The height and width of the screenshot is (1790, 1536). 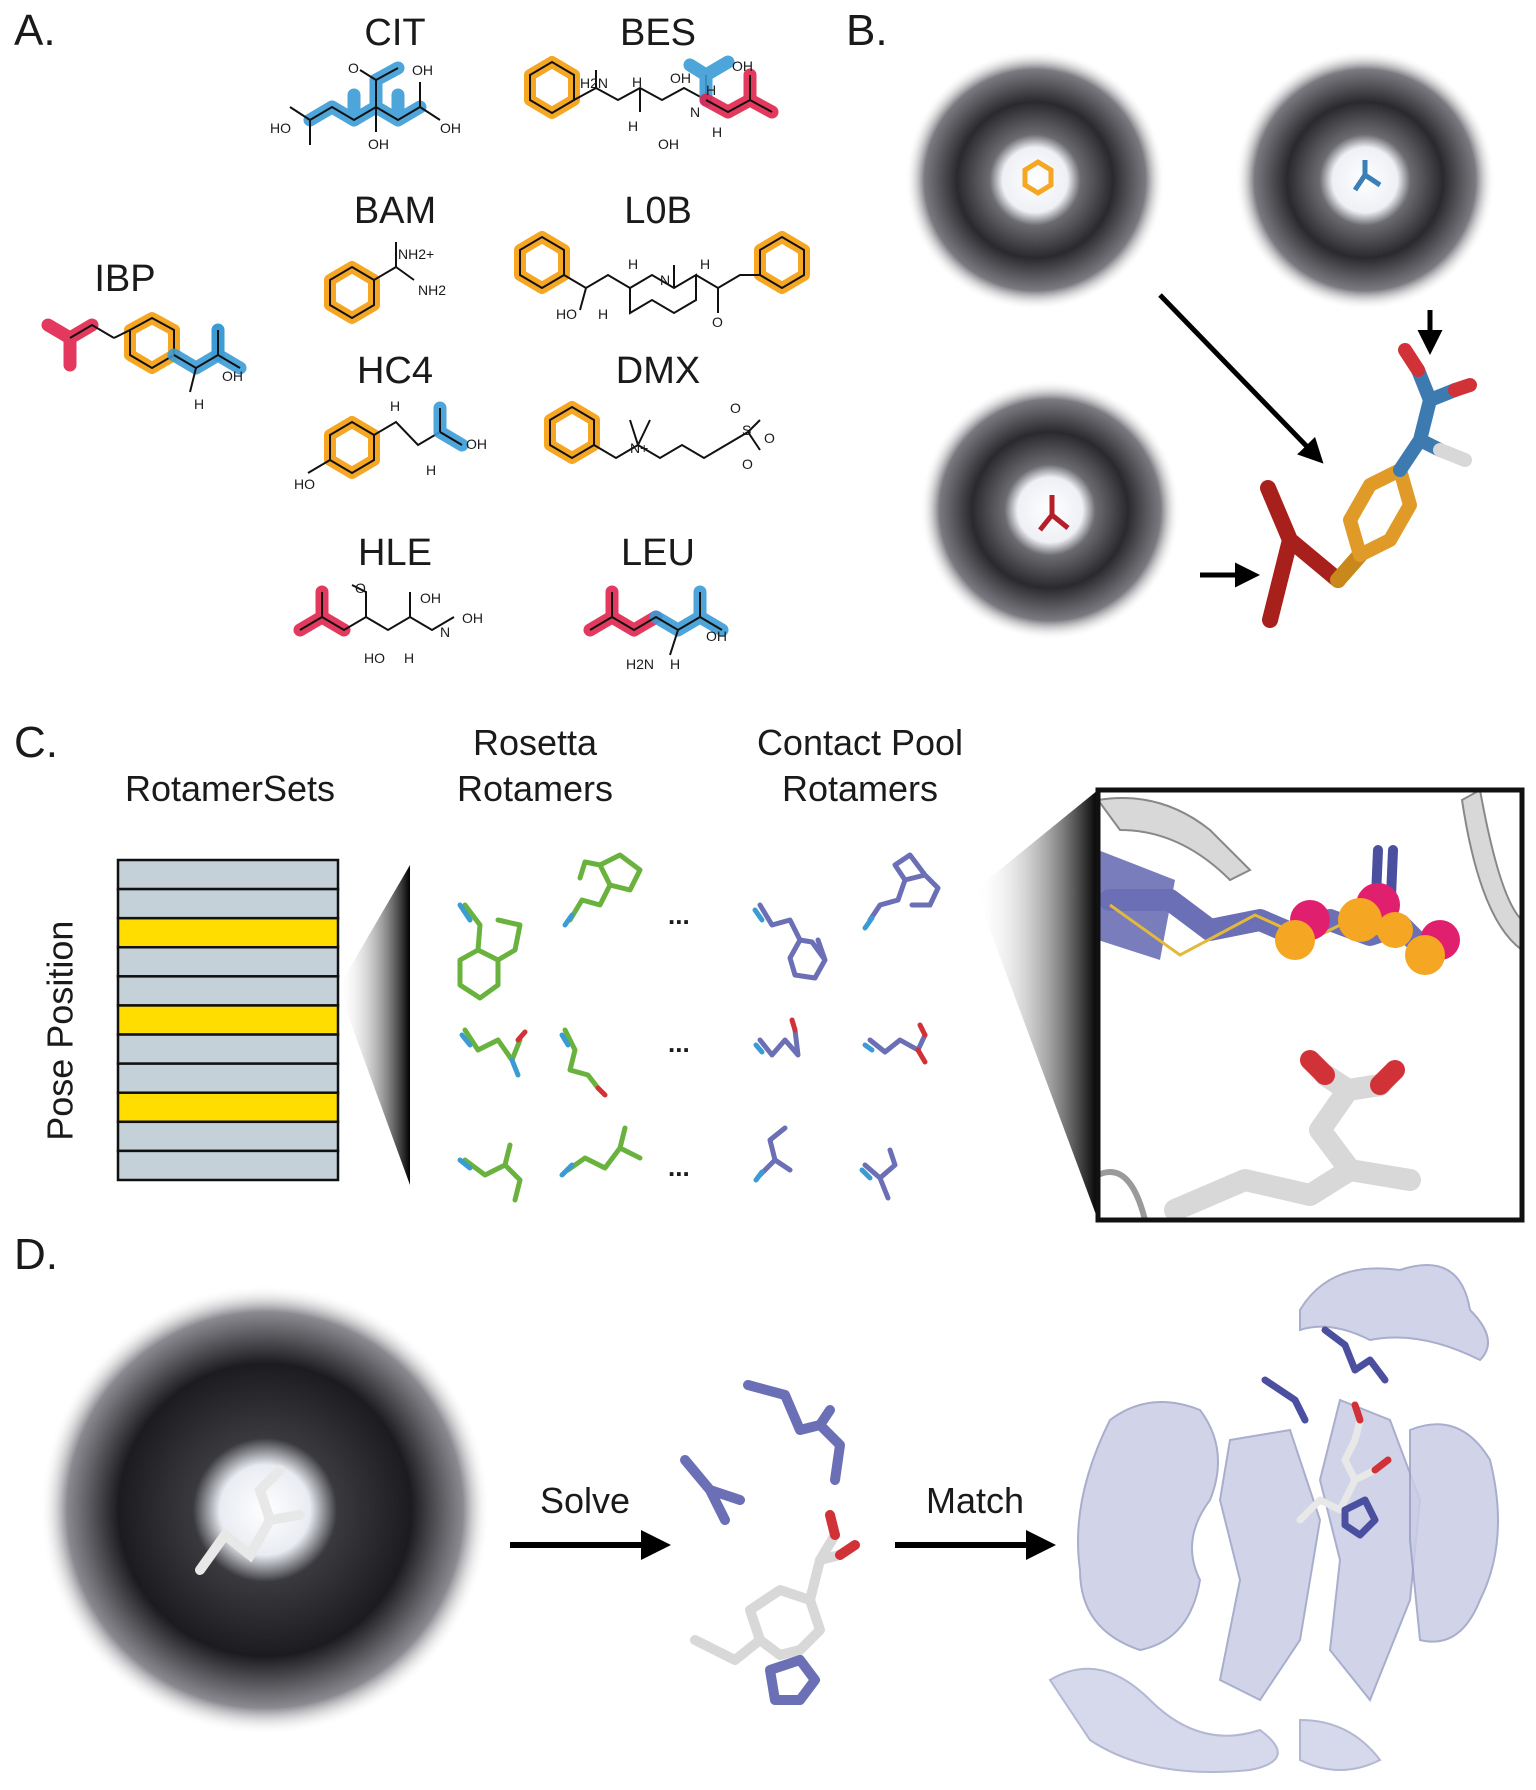 I want to click on atom-label: NH2+, so click(x=416, y=254).